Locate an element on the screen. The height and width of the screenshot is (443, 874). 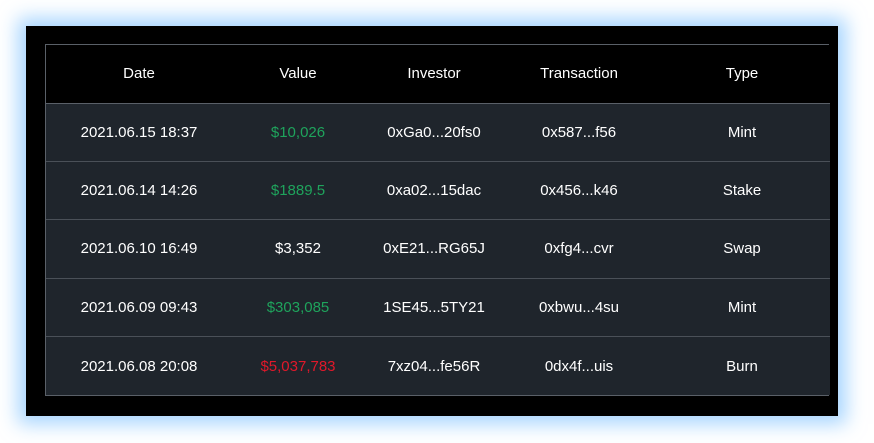
cell-transaction: 0dx4f...uis is located at coordinates (579, 366).